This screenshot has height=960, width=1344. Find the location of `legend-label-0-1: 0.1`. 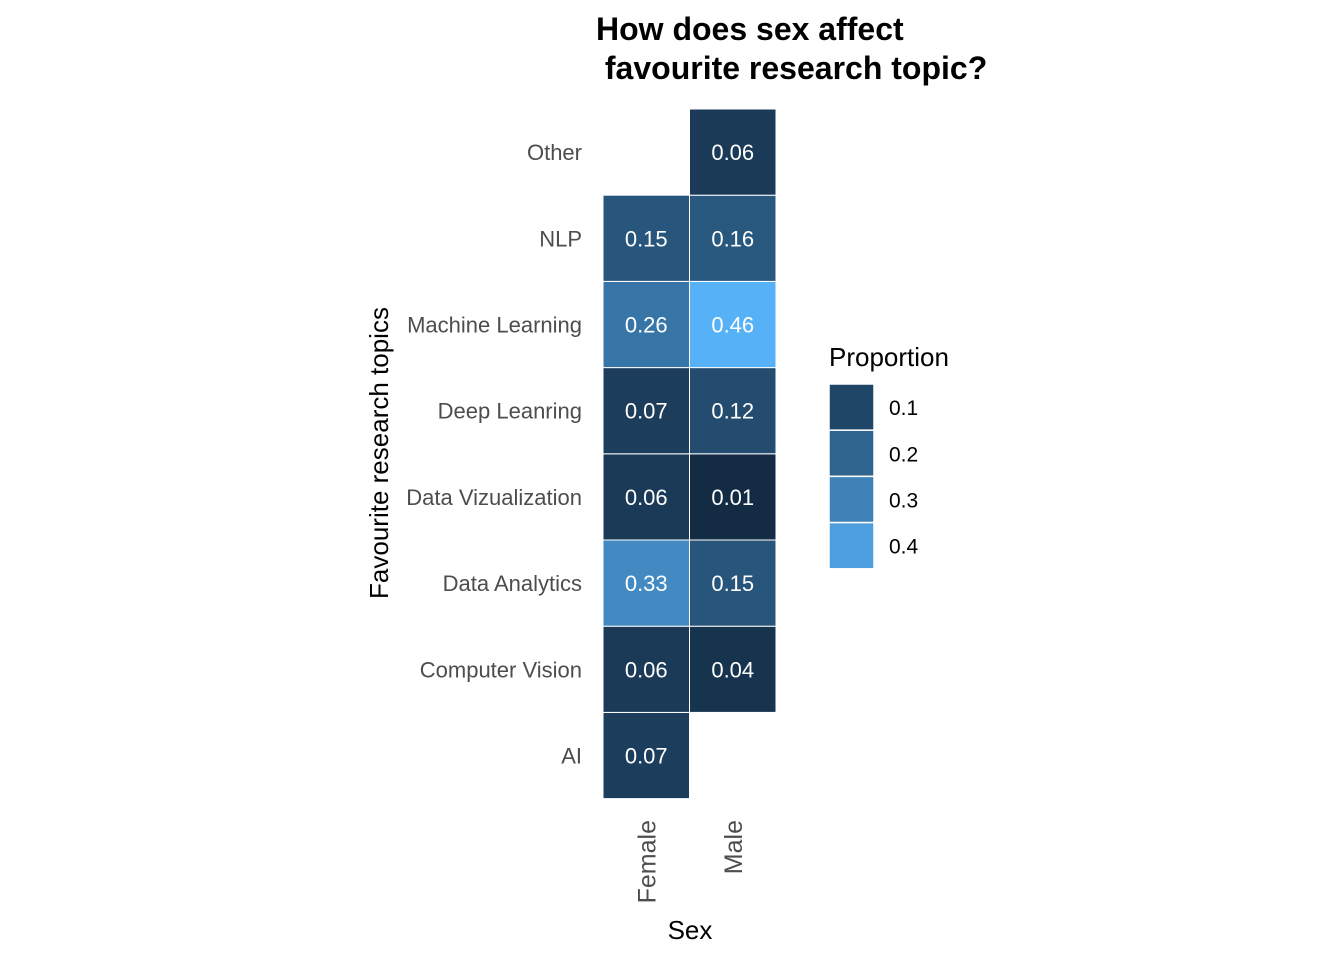

legend-label-0-1: 0.1 is located at coordinates (903, 408).